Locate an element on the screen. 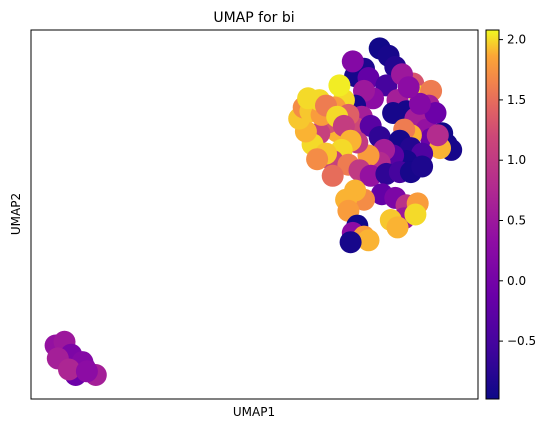 Image resolution: width=551 pixels, height=429 pixels. colorbar-tick-label: 0.5 is located at coordinates (516, 221).